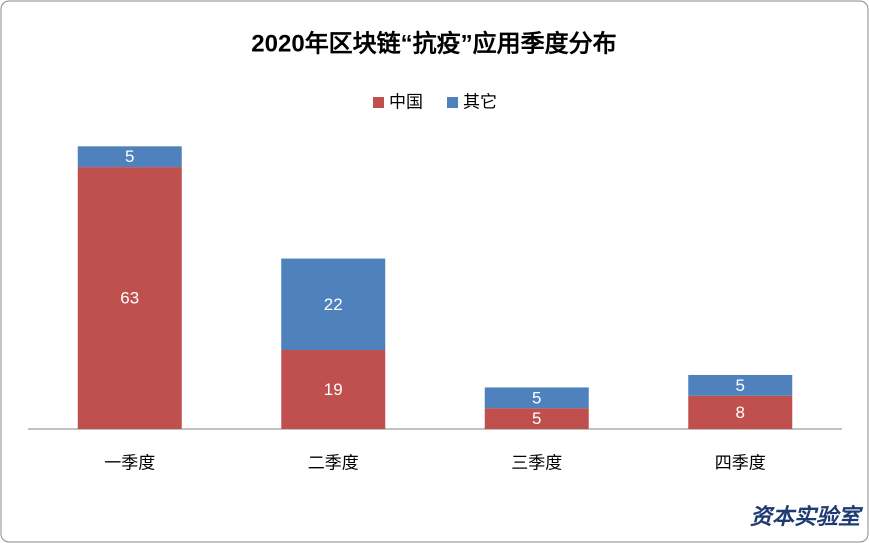  I want to click on data-label: 63, so click(129, 298).